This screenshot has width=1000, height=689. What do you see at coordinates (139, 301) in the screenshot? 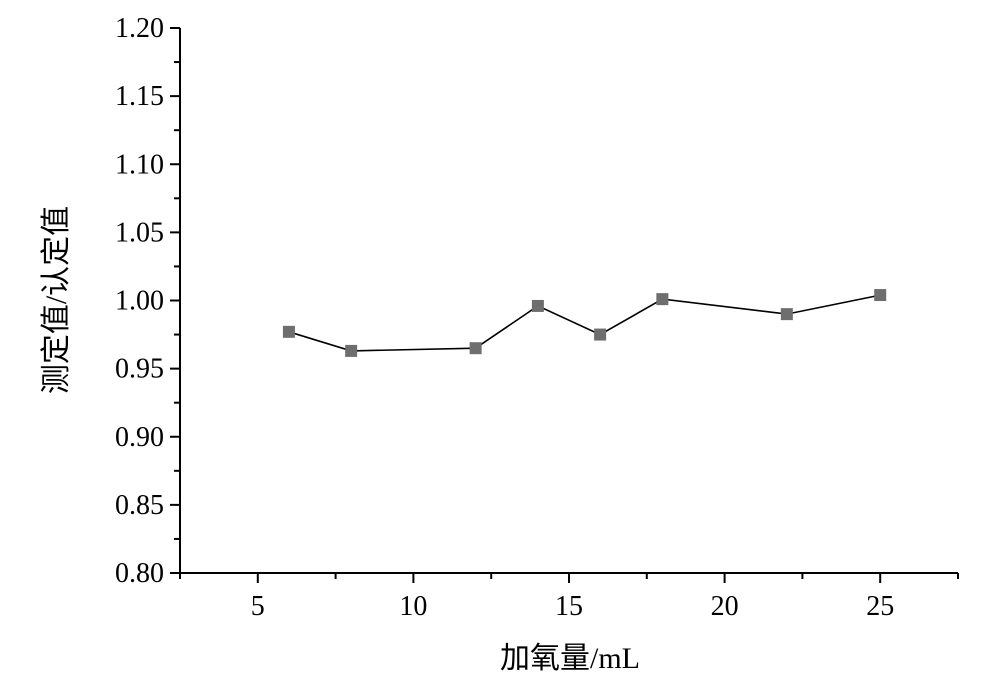
I see `y-tick-label: 1.00` at bounding box center [139, 301].